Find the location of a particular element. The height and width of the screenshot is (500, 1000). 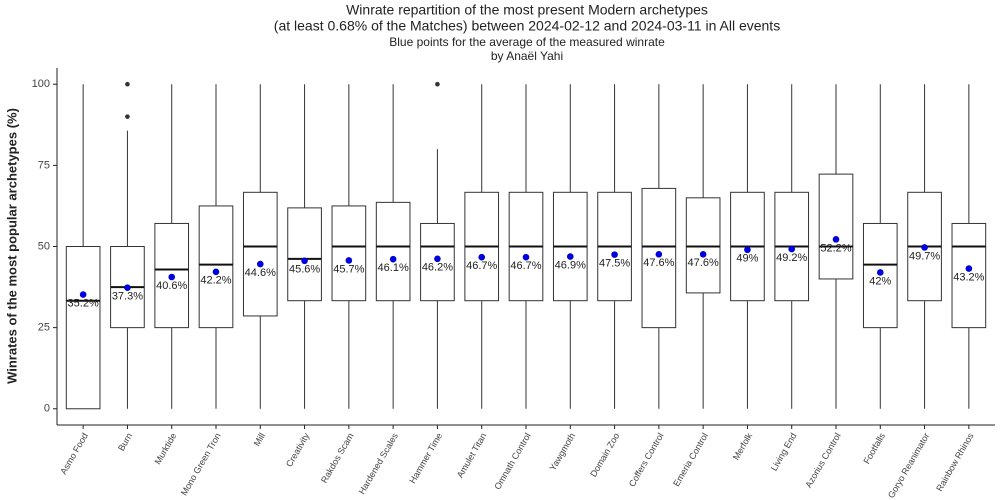

x-tick-label: Burn is located at coordinates (125, 441).